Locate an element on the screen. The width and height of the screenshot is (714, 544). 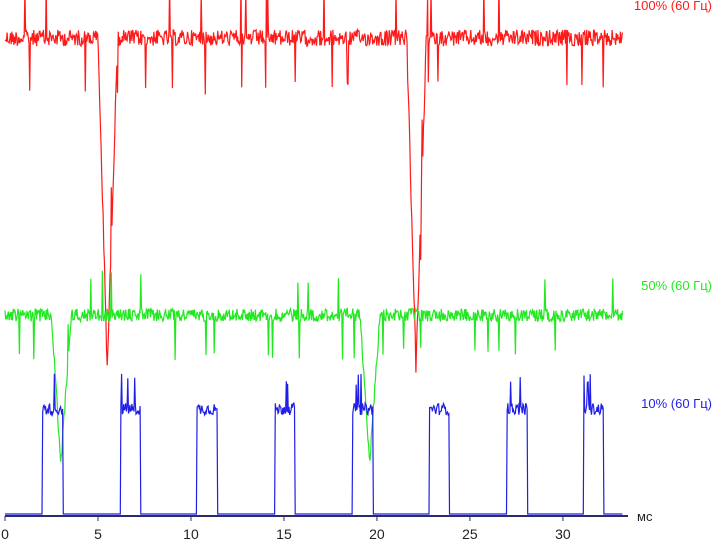
series-label-low: 10% (60 Гц) is located at coordinates (676, 403).